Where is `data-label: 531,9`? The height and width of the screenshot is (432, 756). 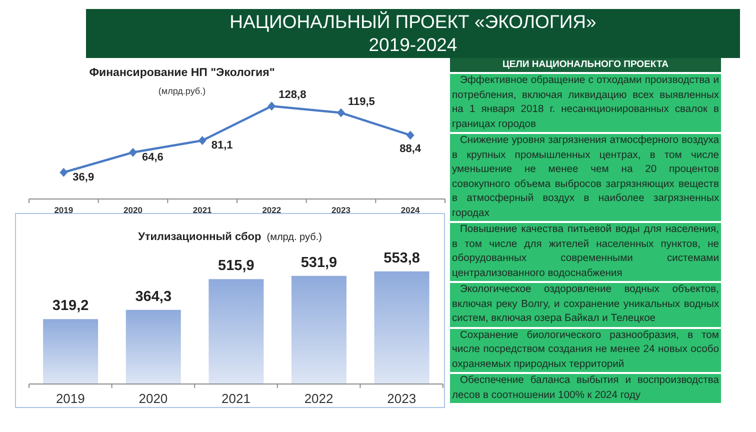
data-label: 531,9 is located at coordinates (319, 262).